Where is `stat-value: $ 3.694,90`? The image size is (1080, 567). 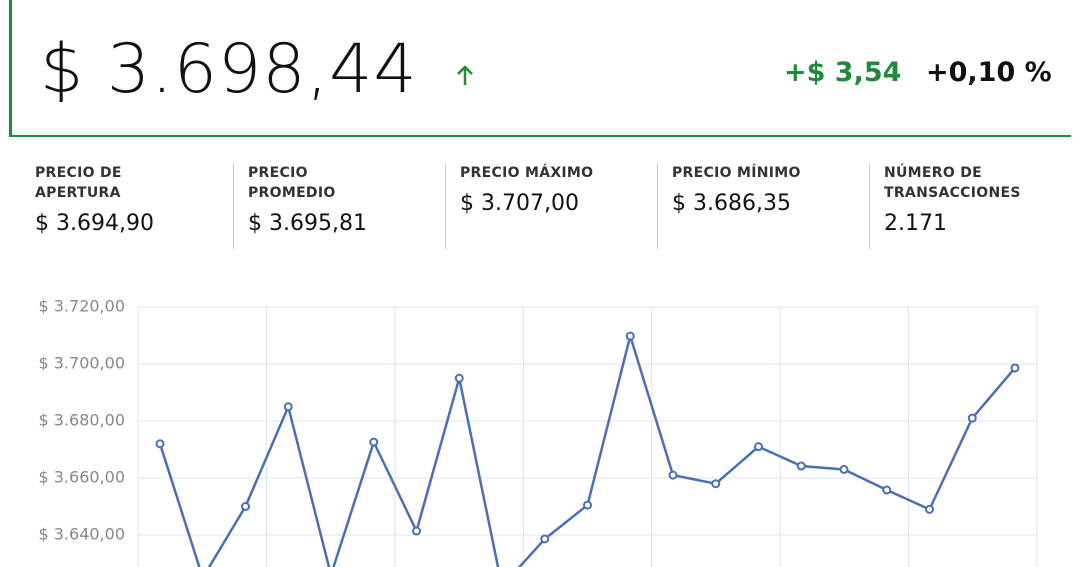 stat-value: $ 3.694,90 is located at coordinates (94, 223).